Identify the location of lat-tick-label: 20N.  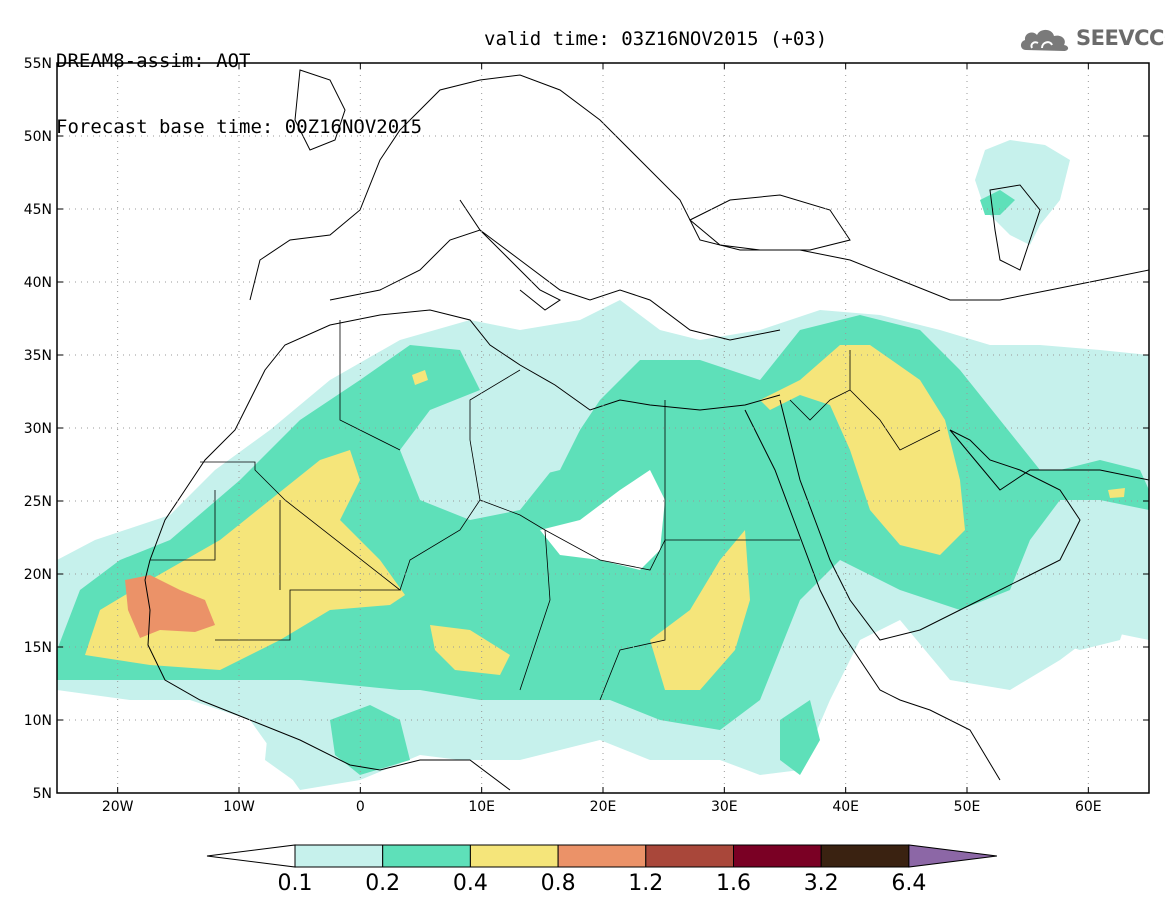
(38, 575).